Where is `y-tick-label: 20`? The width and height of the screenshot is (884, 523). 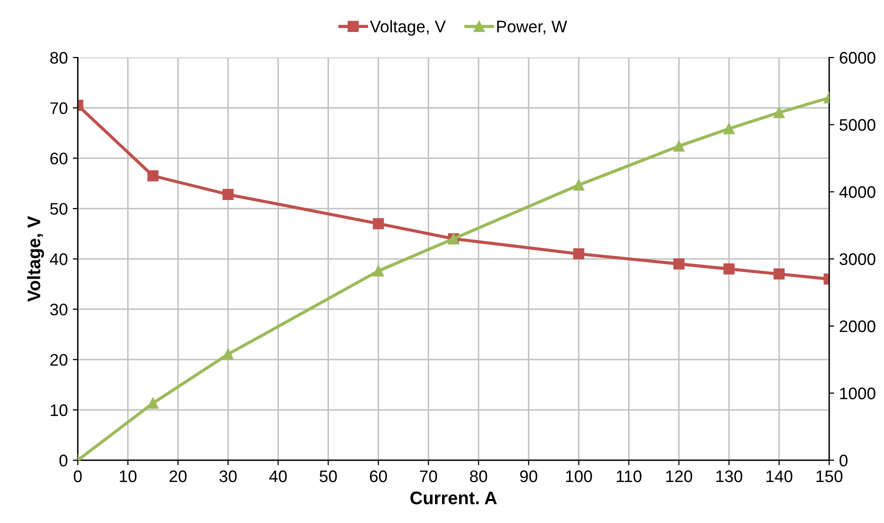
y-tick-label: 20 is located at coordinates (59, 360).